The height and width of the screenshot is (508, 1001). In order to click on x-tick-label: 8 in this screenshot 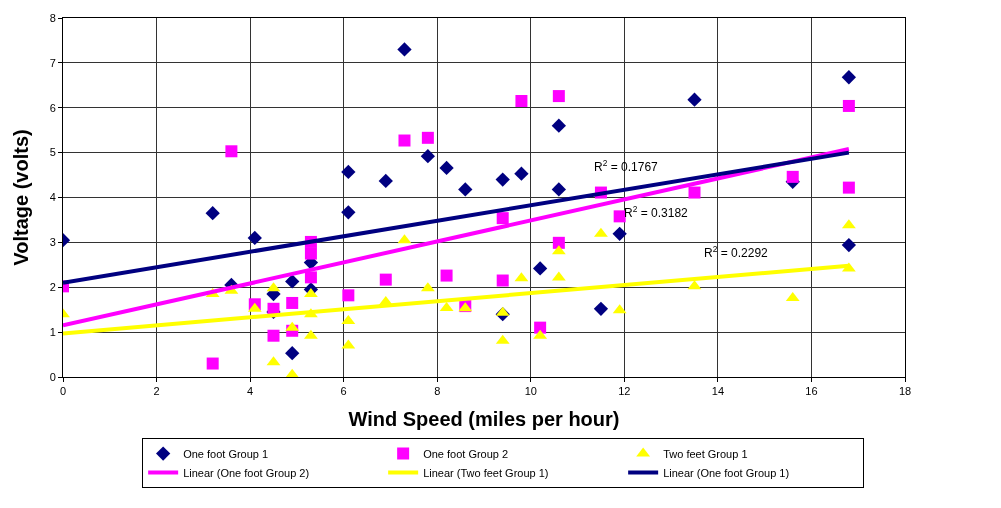, I will do `click(437, 391)`.